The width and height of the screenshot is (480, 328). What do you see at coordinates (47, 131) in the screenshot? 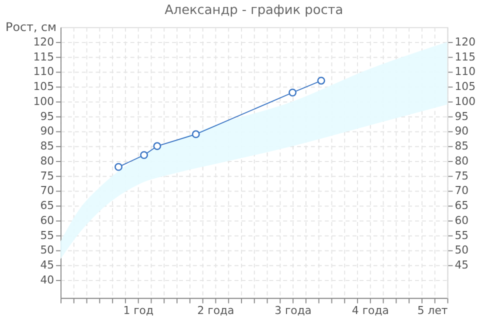
I see `y-tick-label: 90` at bounding box center [47, 131].